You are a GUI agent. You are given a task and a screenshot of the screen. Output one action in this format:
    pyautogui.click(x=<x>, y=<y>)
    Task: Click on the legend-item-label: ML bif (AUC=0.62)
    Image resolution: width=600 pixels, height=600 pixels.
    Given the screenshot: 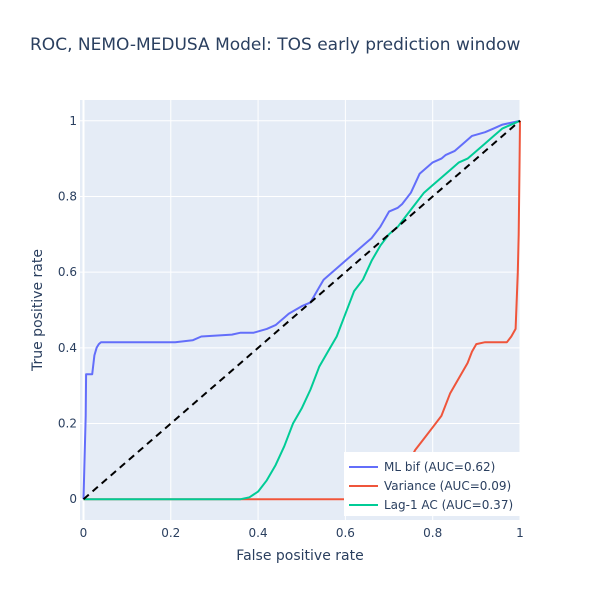 What is the action you would take?
    pyautogui.click(x=439, y=467)
    